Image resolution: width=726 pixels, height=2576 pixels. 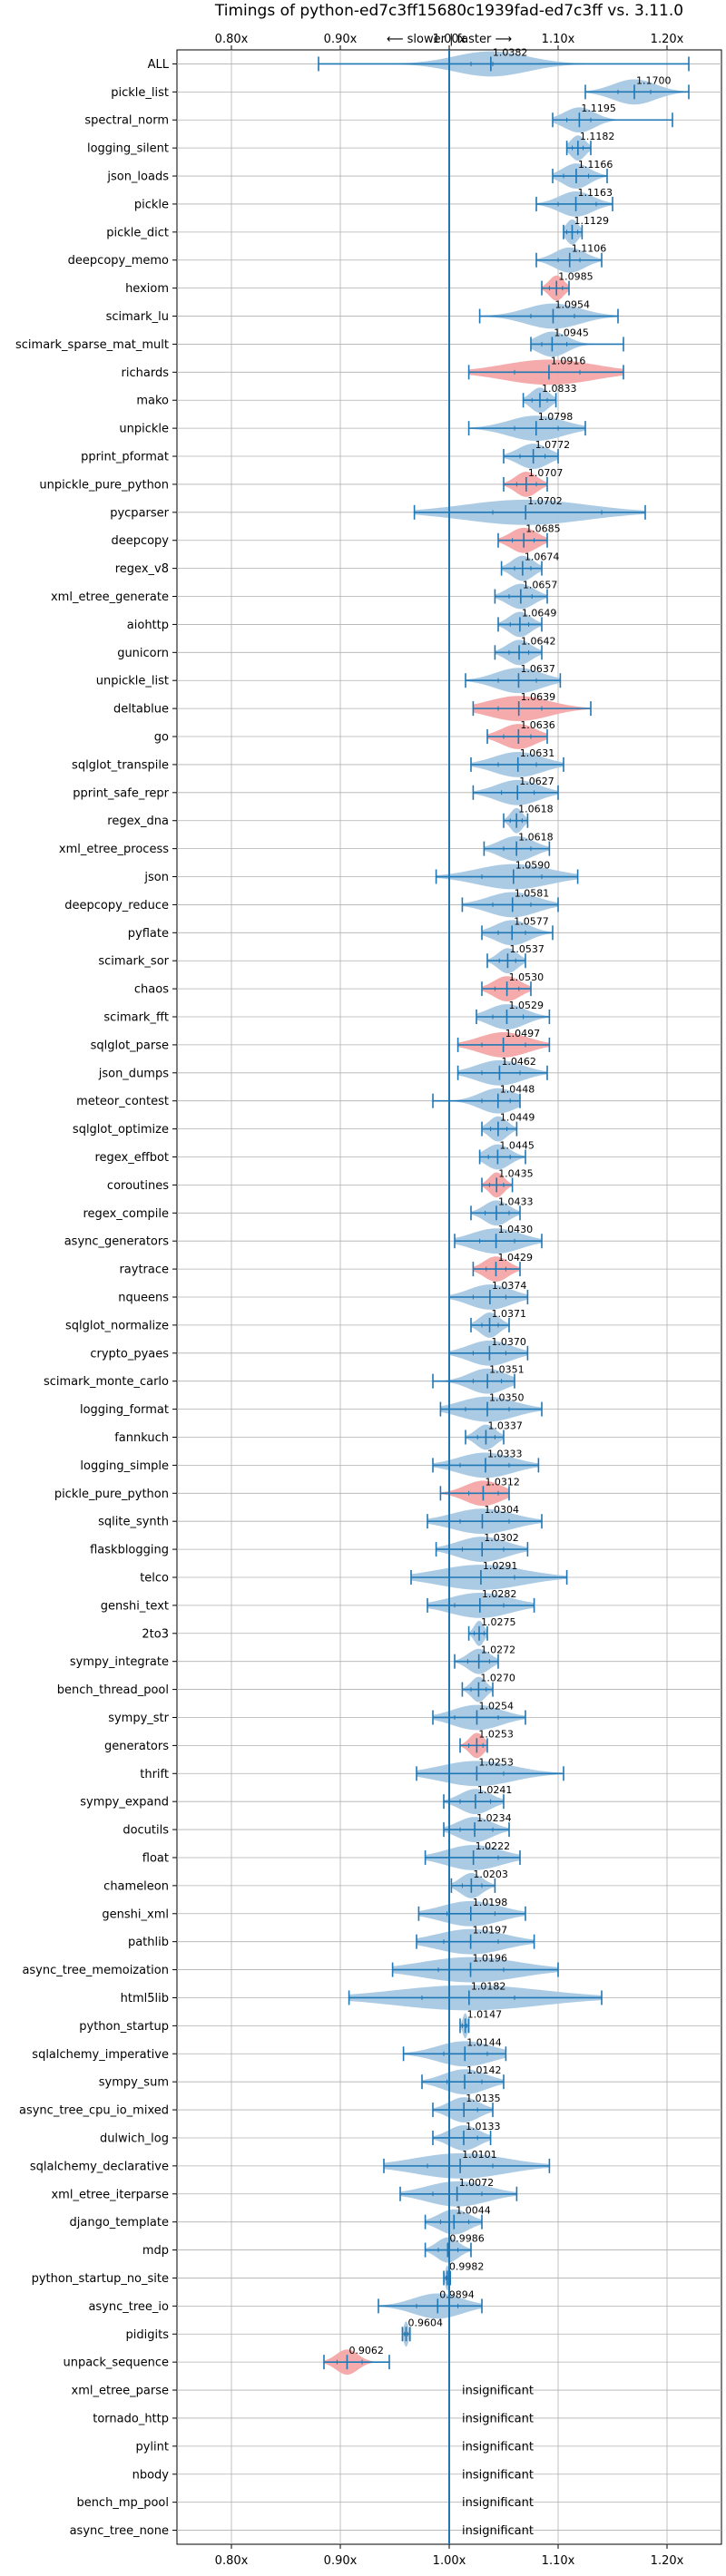 What do you see at coordinates (495, 1790) in the screenshot?
I see `median-value-label: 1.0241` at bounding box center [495, 1790].